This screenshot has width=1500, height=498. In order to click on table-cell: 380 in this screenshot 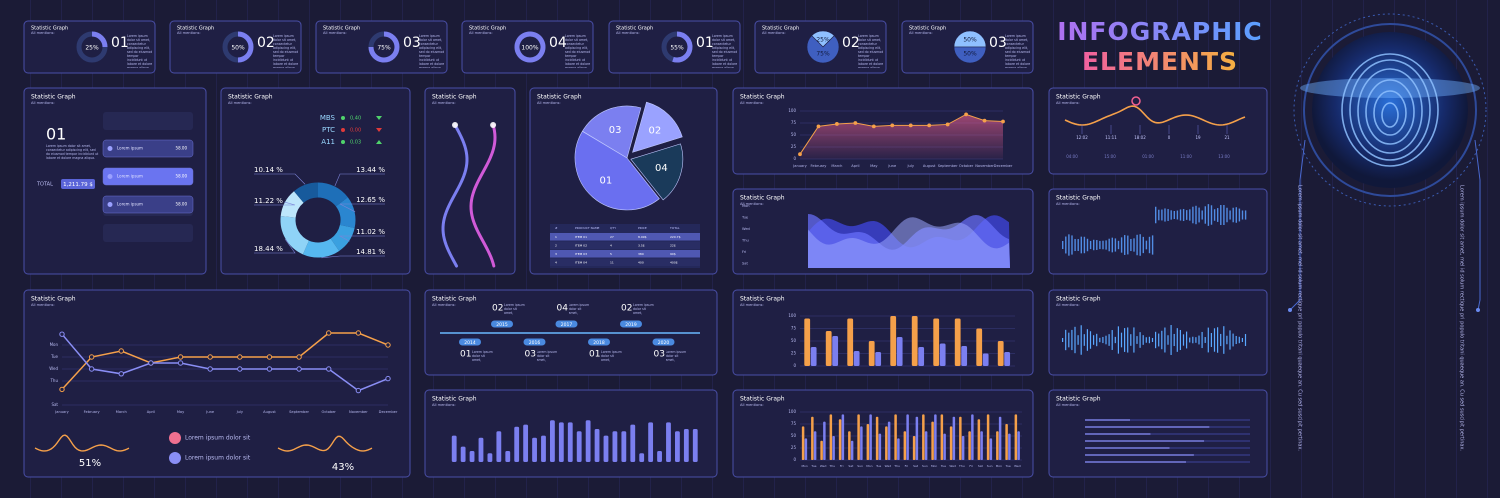, I will do `click(641, 254)`.